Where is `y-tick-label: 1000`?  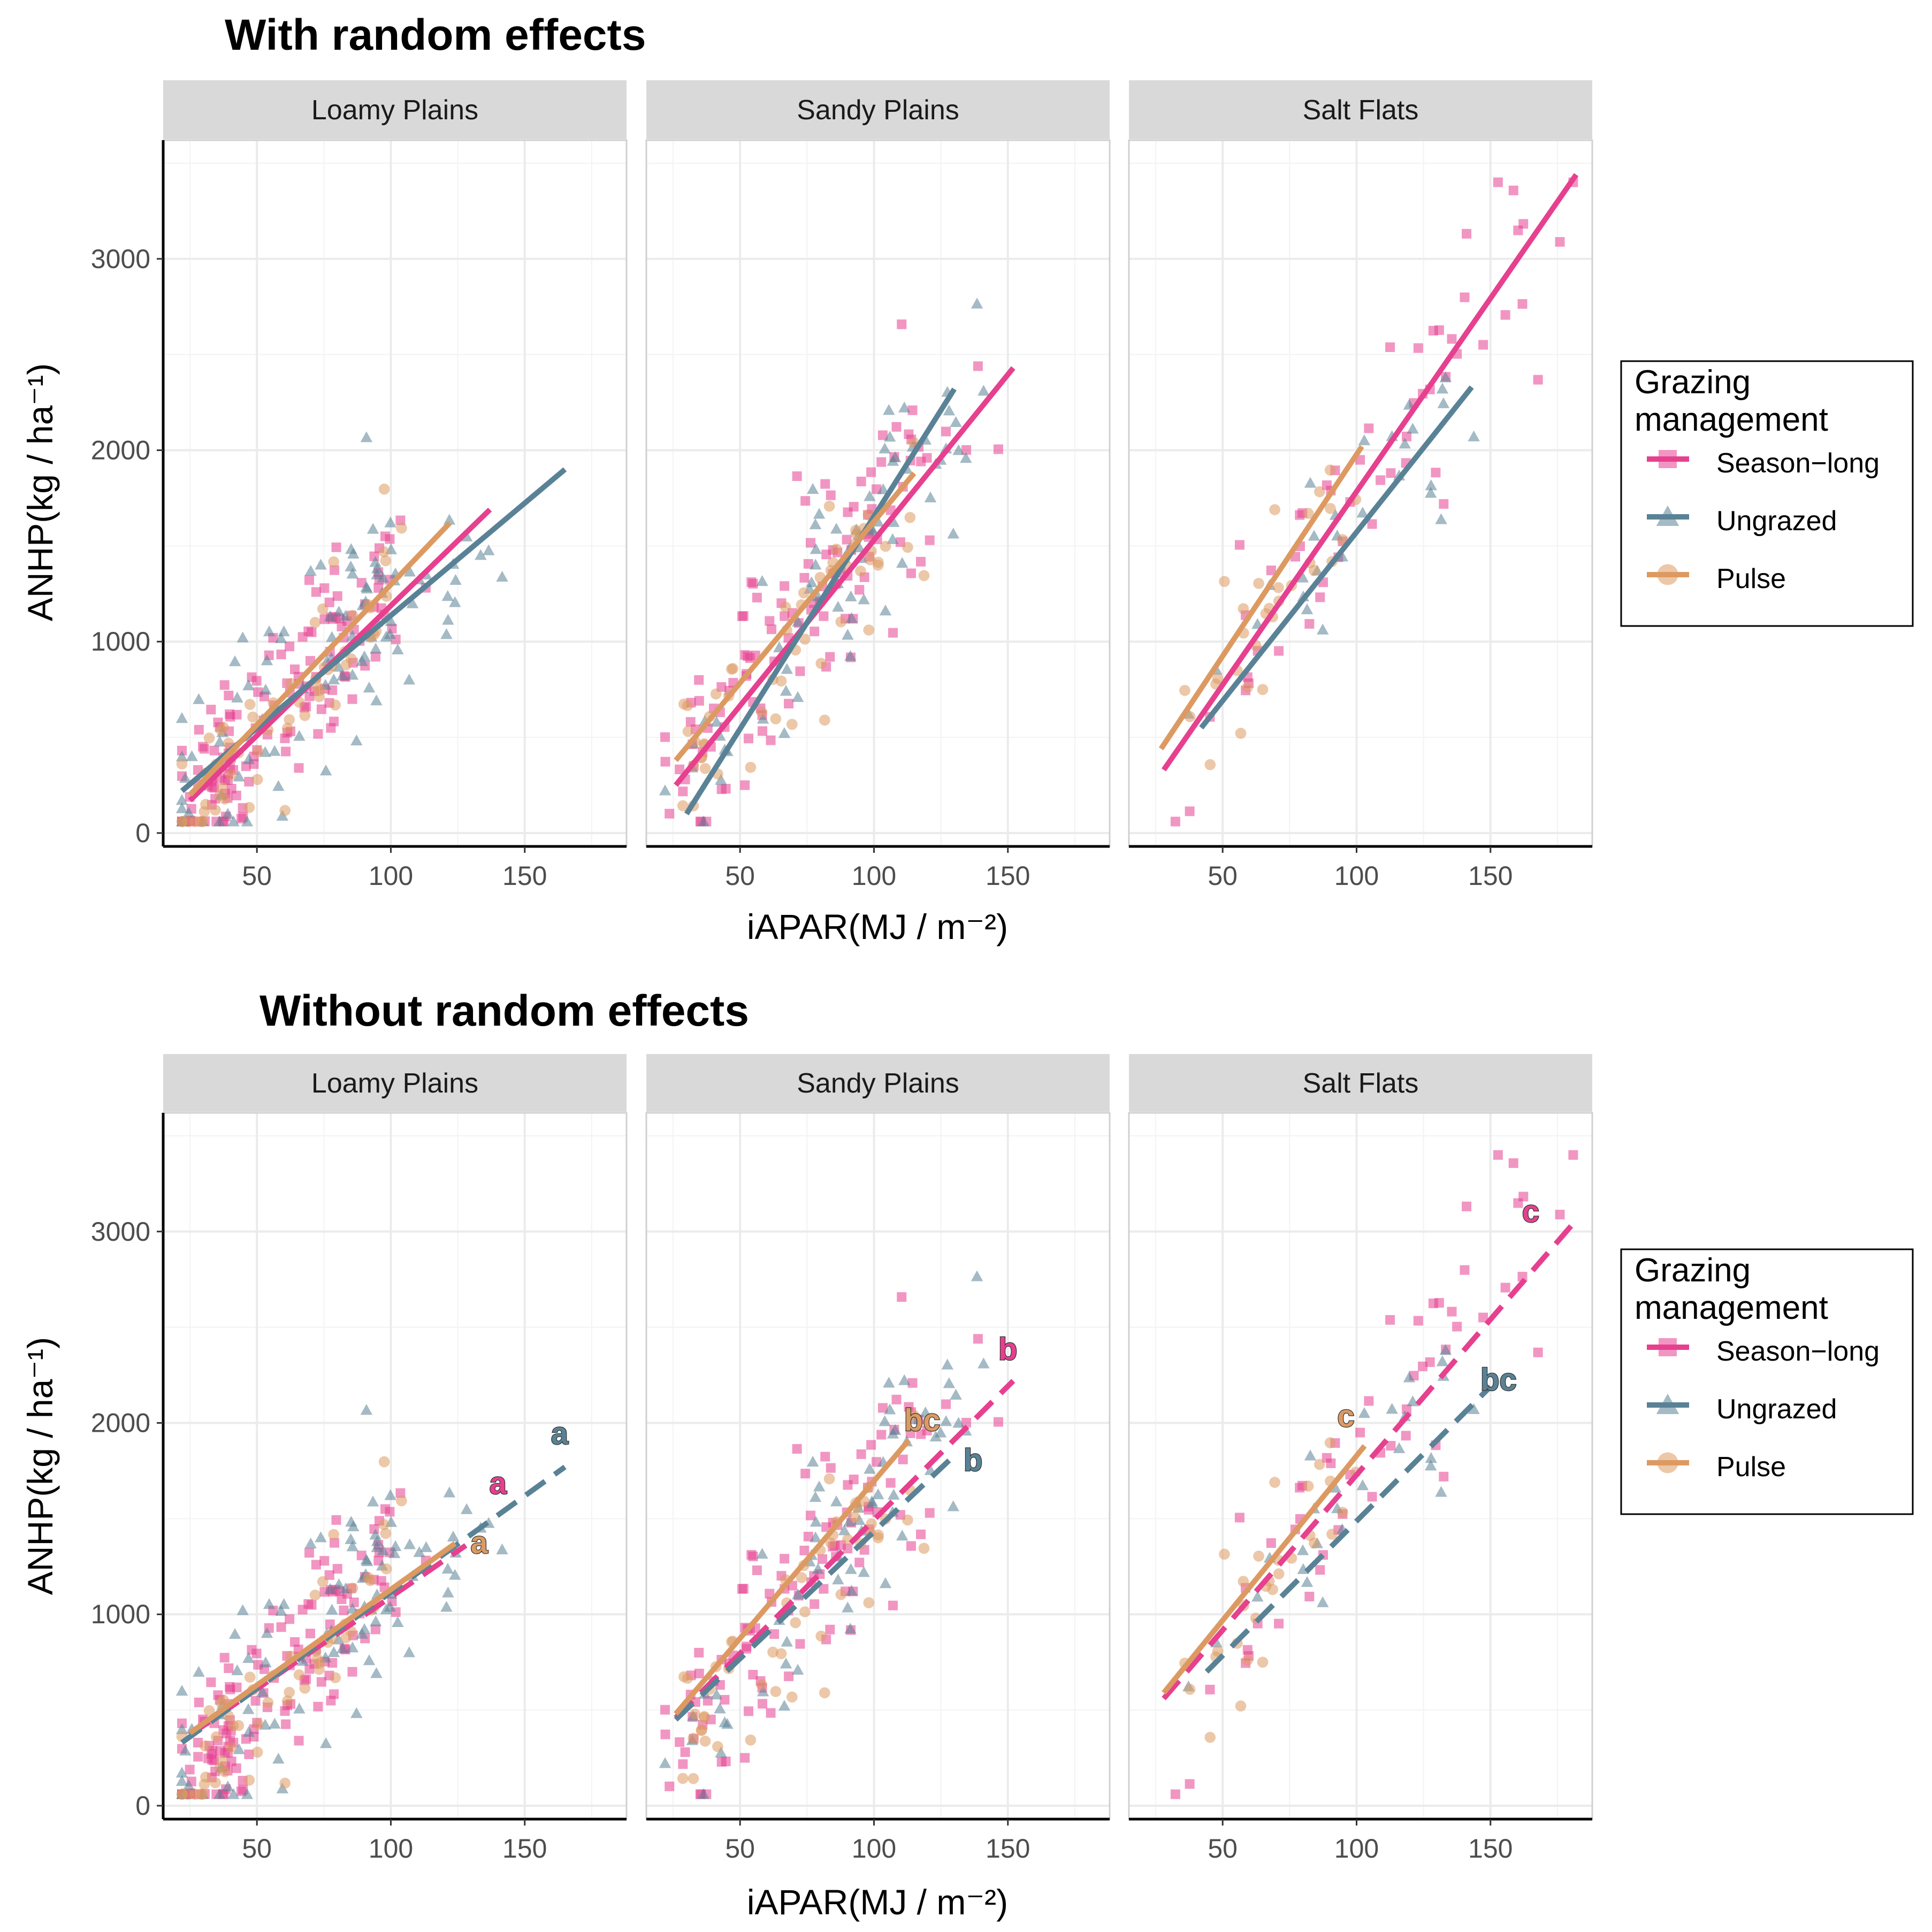 y-tick-label: 1000 is located at coordinates (120, 1614).